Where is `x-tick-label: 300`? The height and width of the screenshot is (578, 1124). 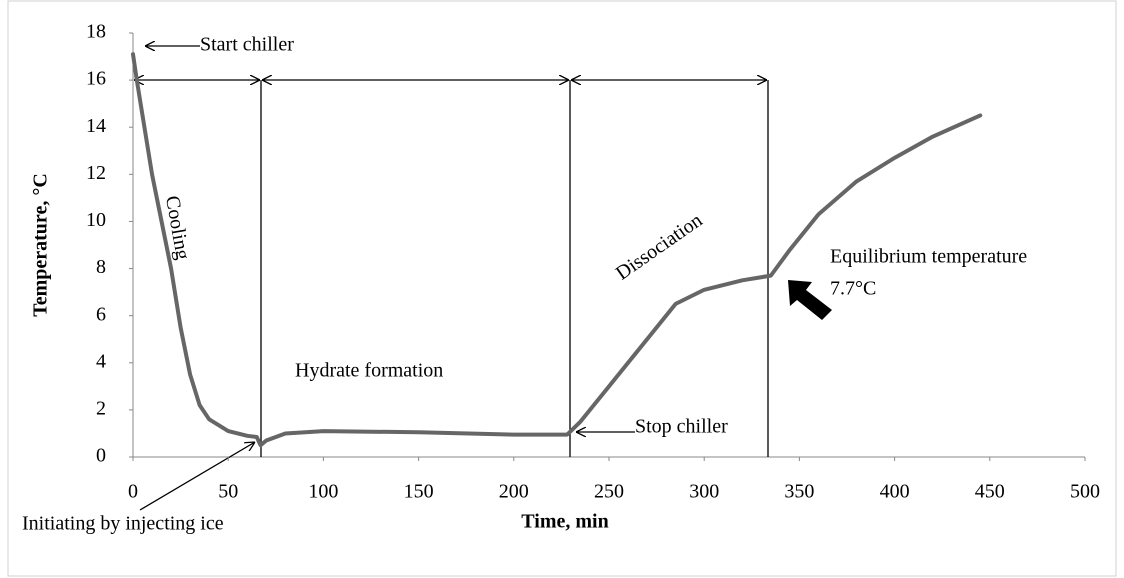 x-tick-label: 300 is located at coordinates (704, 492).